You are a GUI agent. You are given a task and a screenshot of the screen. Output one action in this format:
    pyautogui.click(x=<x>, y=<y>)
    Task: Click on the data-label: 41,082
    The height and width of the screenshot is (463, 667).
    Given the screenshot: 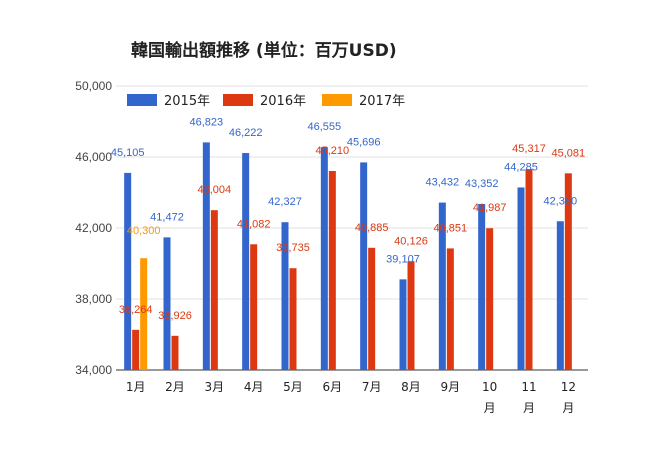 What is the action you would take?
    pyautogui.click(x=254, y=224)
    